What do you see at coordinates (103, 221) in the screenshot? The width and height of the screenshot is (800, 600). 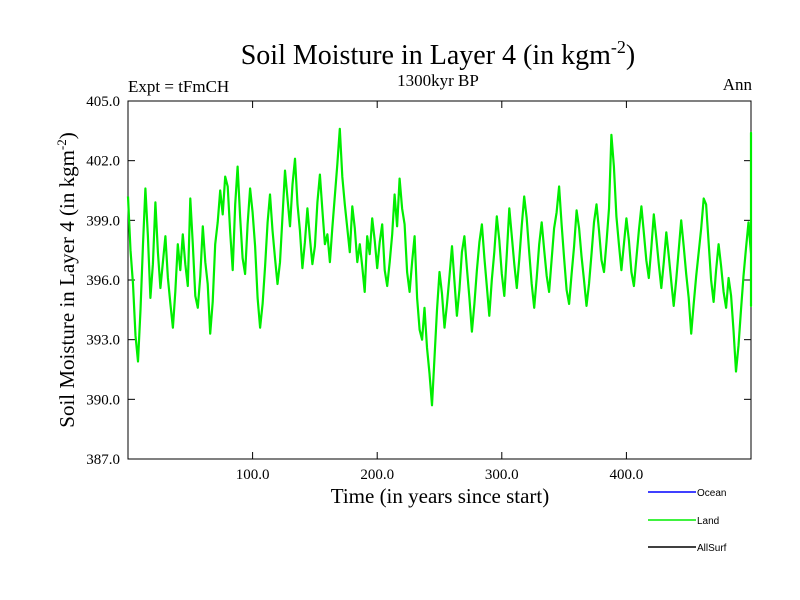 I see `y-tick-label: 399.0` at bounding box center [103, 221].